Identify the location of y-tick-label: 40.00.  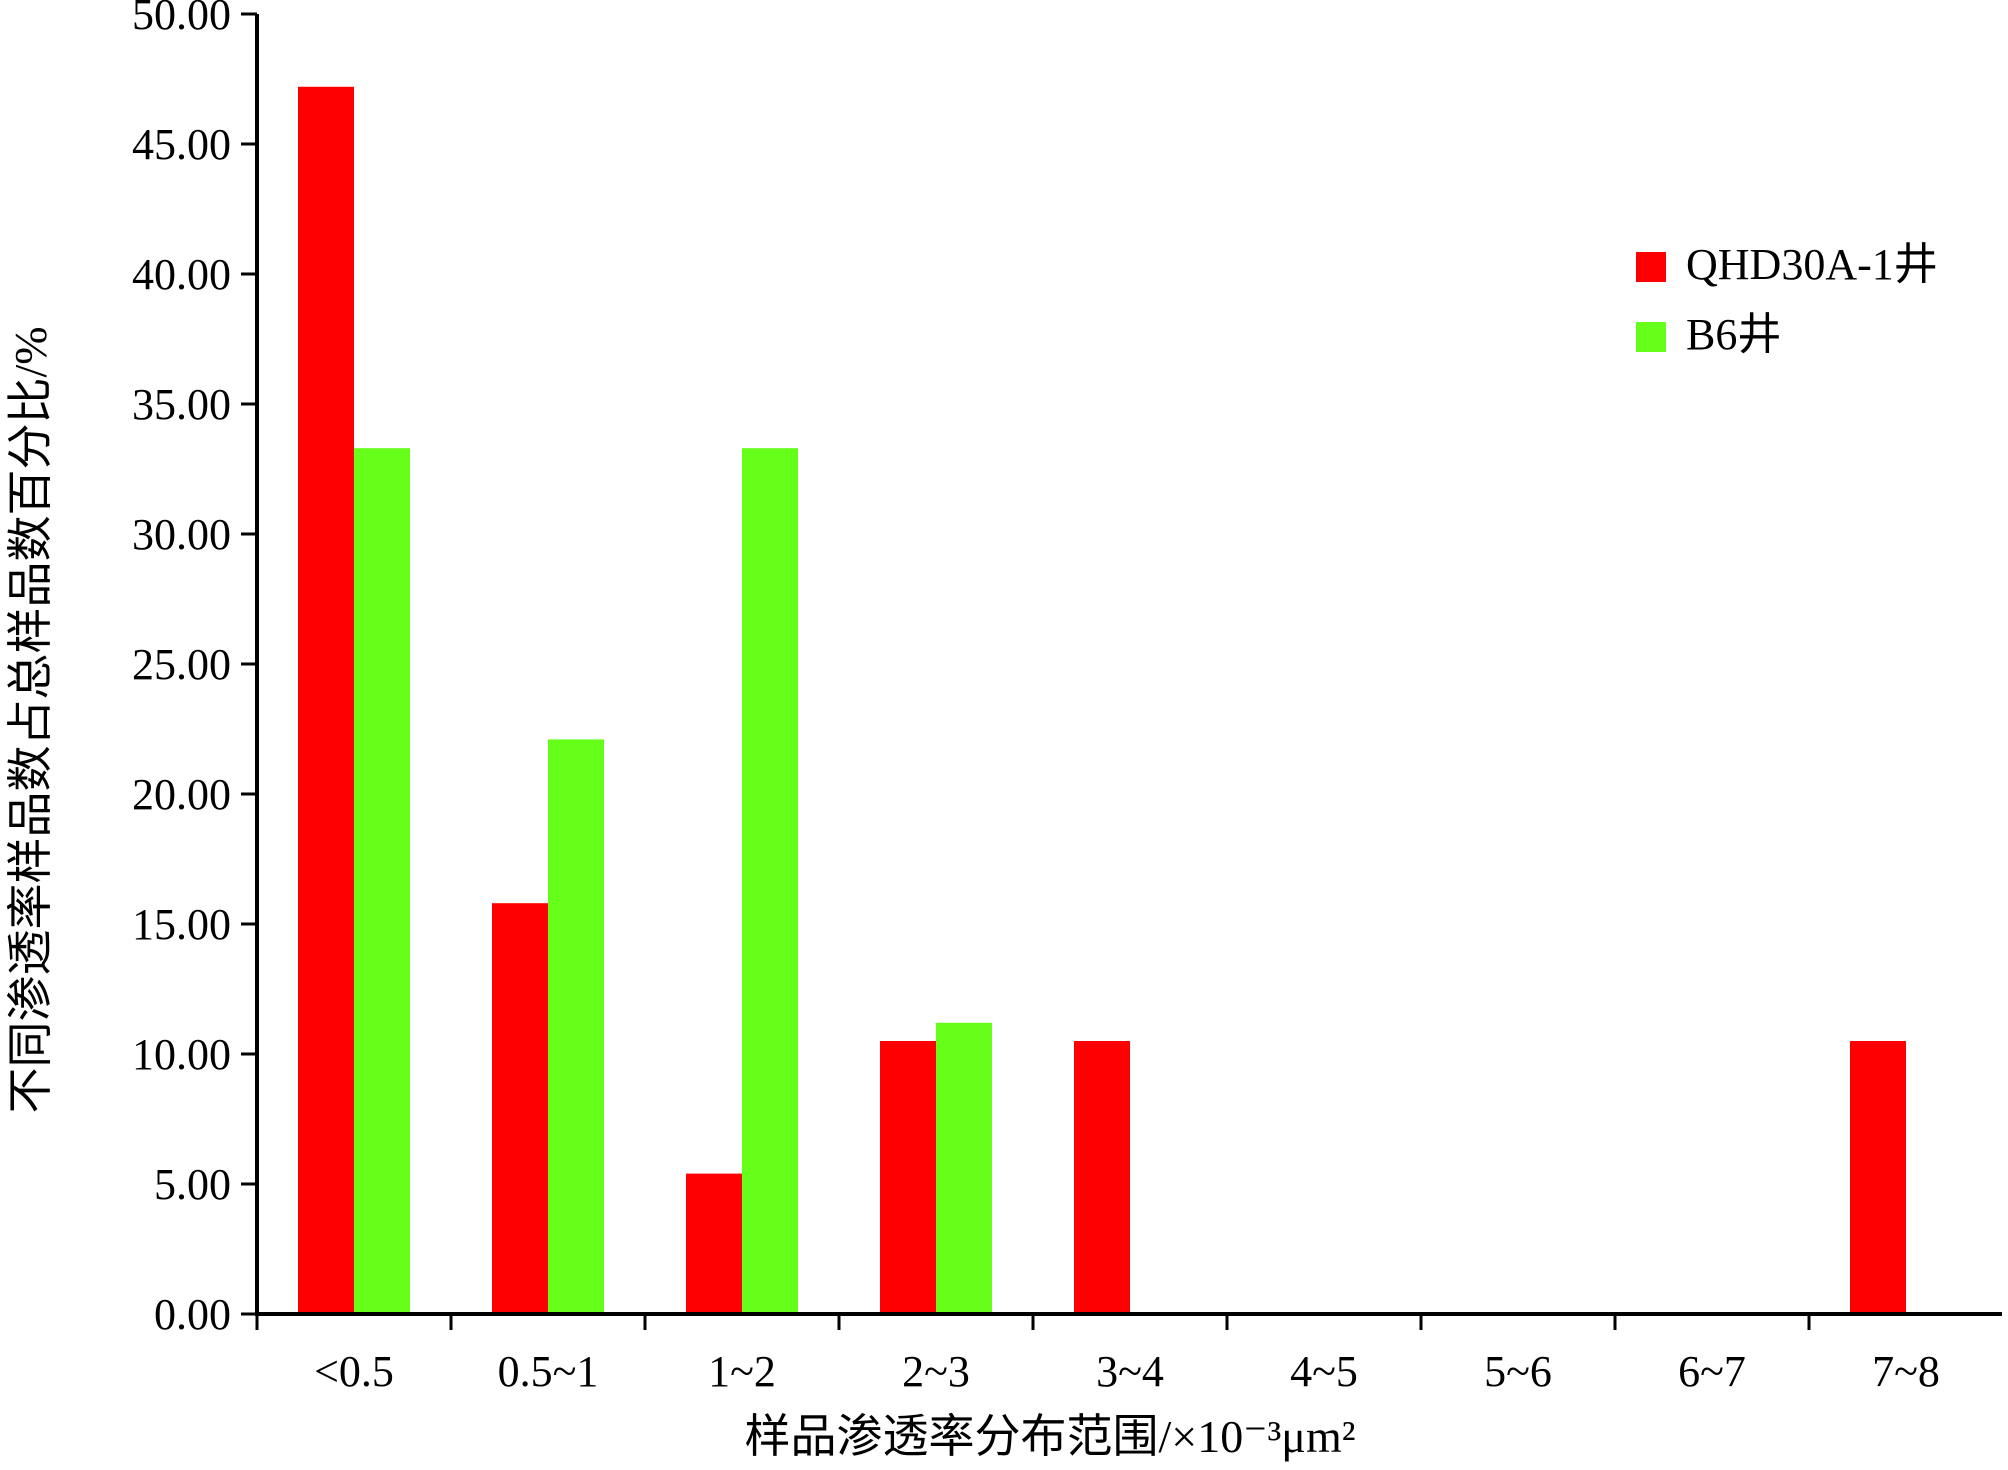
(181, 274).